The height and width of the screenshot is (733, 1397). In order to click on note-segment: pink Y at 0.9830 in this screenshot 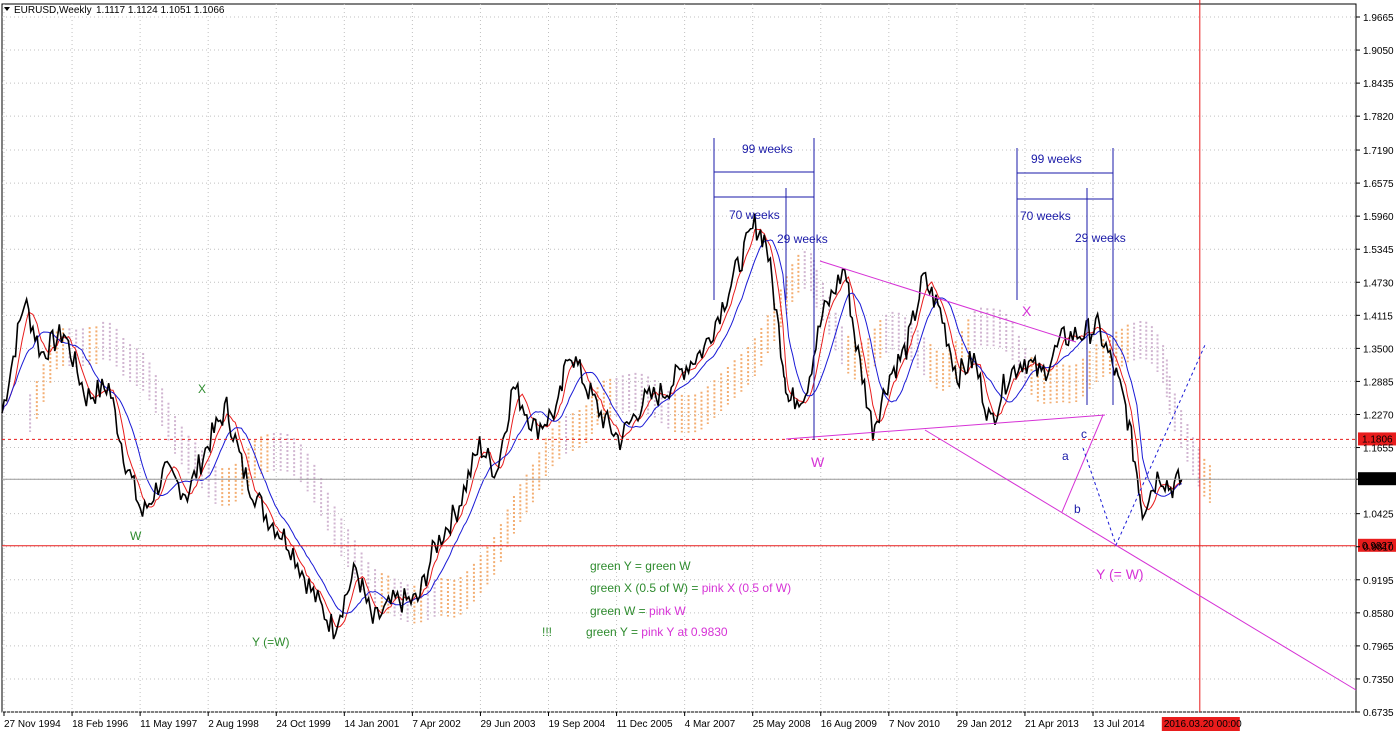, I will do `click(684, 632)`.